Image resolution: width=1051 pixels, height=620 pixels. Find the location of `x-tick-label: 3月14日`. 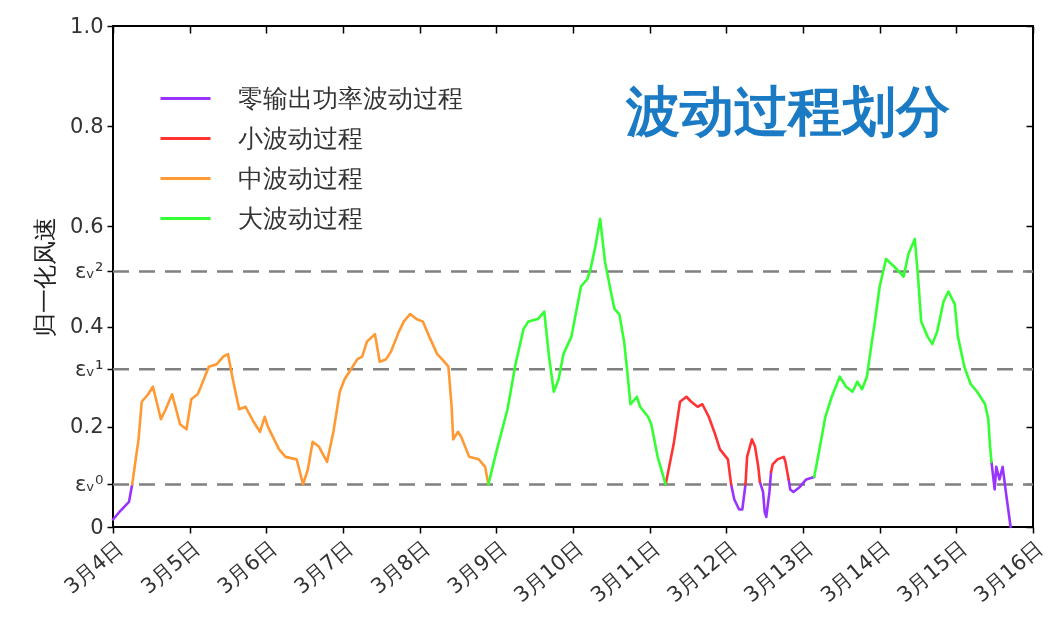

x-tick-label: 3月14日 is located at coordinates (855, 571).